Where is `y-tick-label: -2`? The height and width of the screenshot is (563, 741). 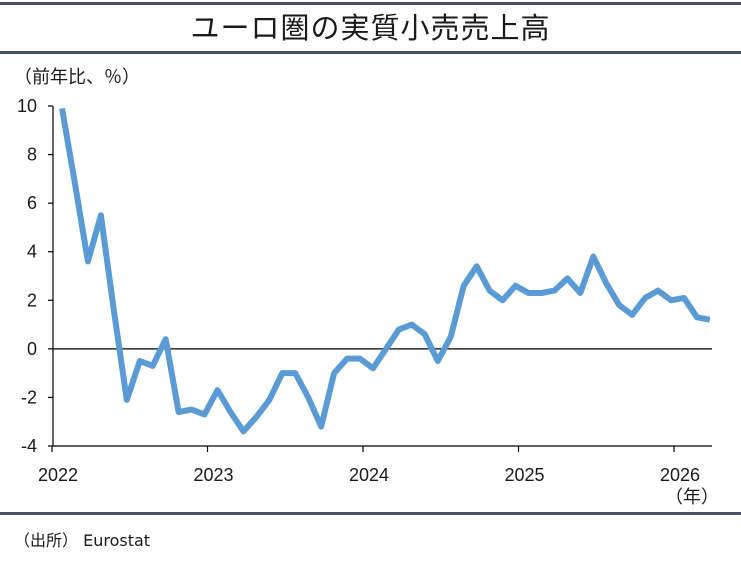 y-tick-label: -2 is located at coordinates (29, 397).